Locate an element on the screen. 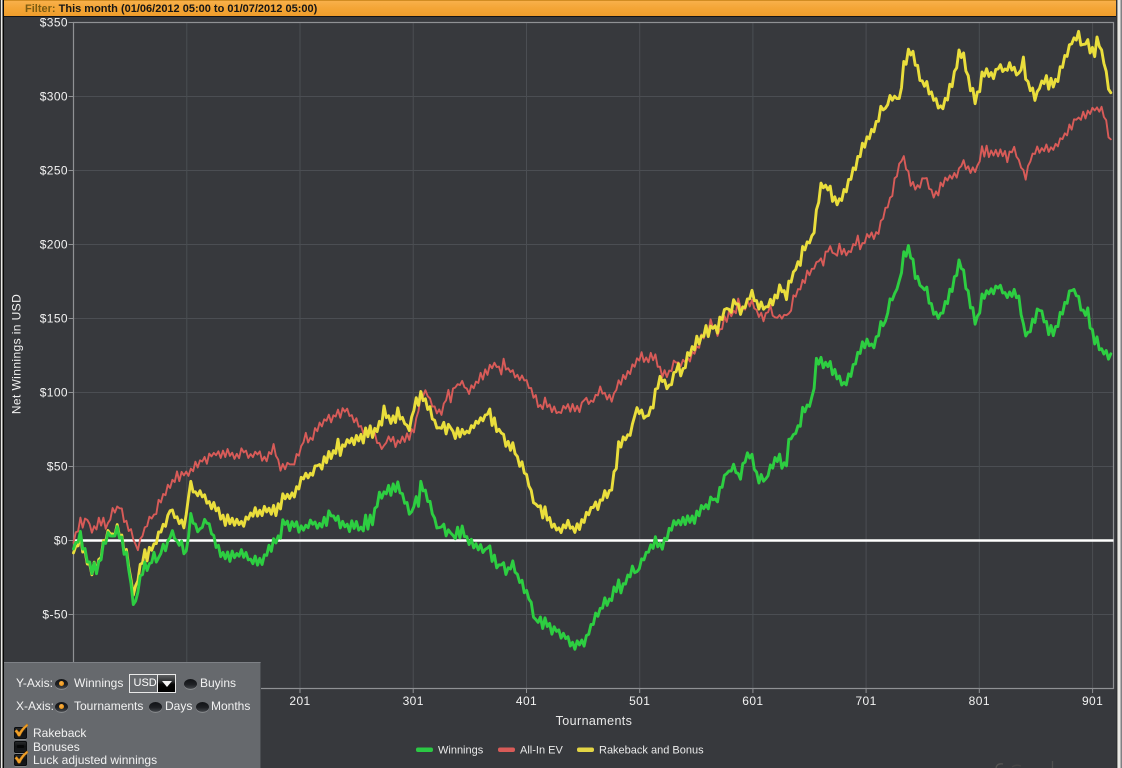  svg-text: 801 is located at coordinates (979, 701).